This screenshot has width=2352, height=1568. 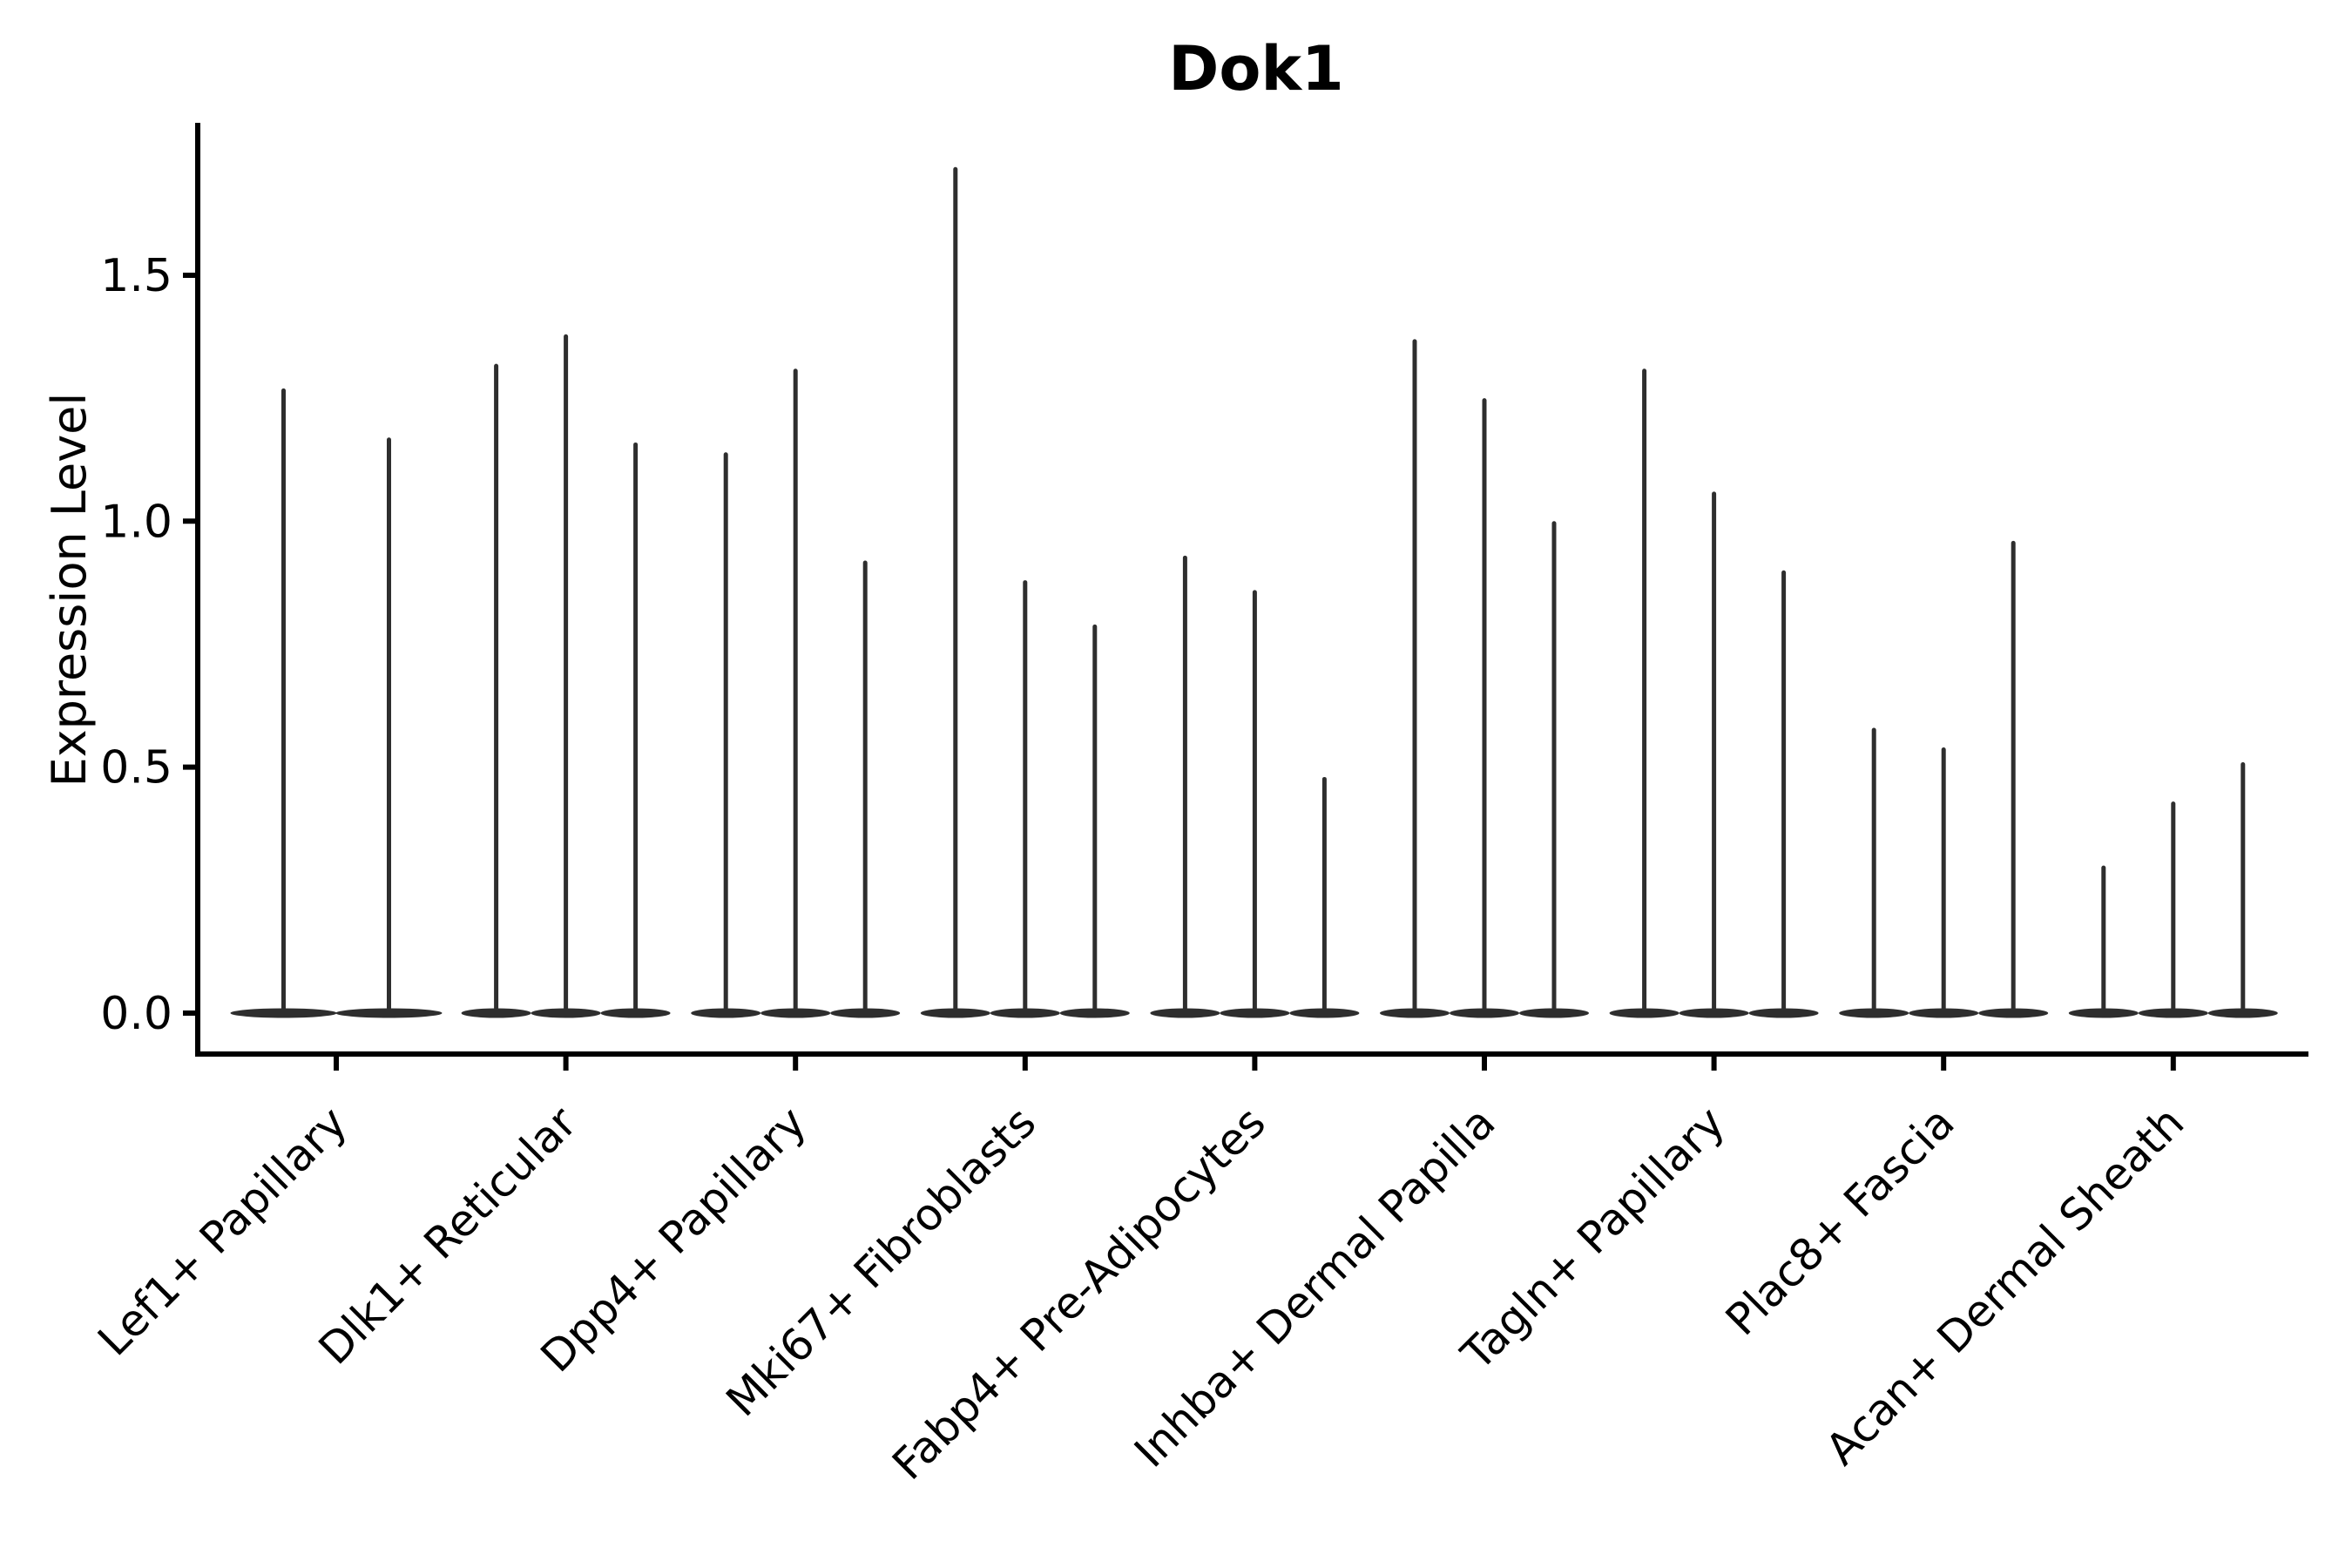 I want to click on y-tick-label: 1.5, so click(x=136, y=276).